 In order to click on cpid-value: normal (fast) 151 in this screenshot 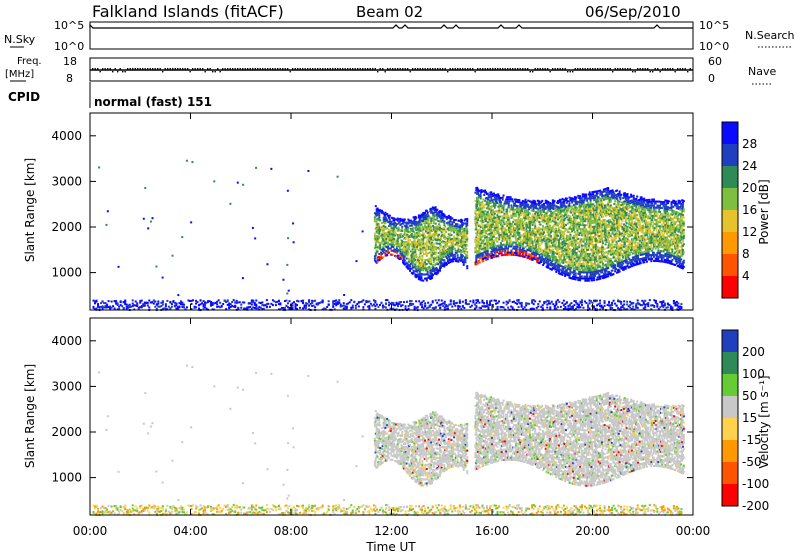, I will do `click(153, 102)`.